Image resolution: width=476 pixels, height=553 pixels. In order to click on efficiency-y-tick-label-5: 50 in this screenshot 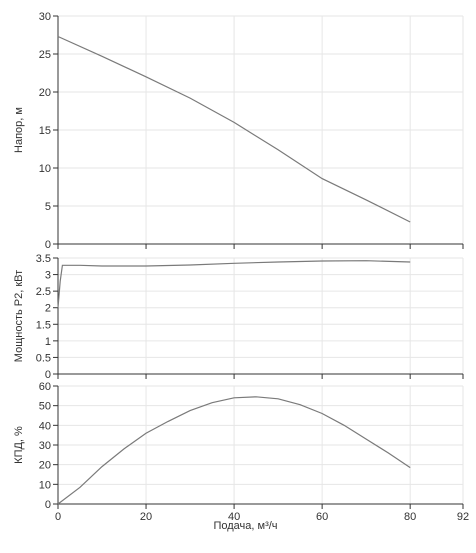, I will do `click(45, 407)`.